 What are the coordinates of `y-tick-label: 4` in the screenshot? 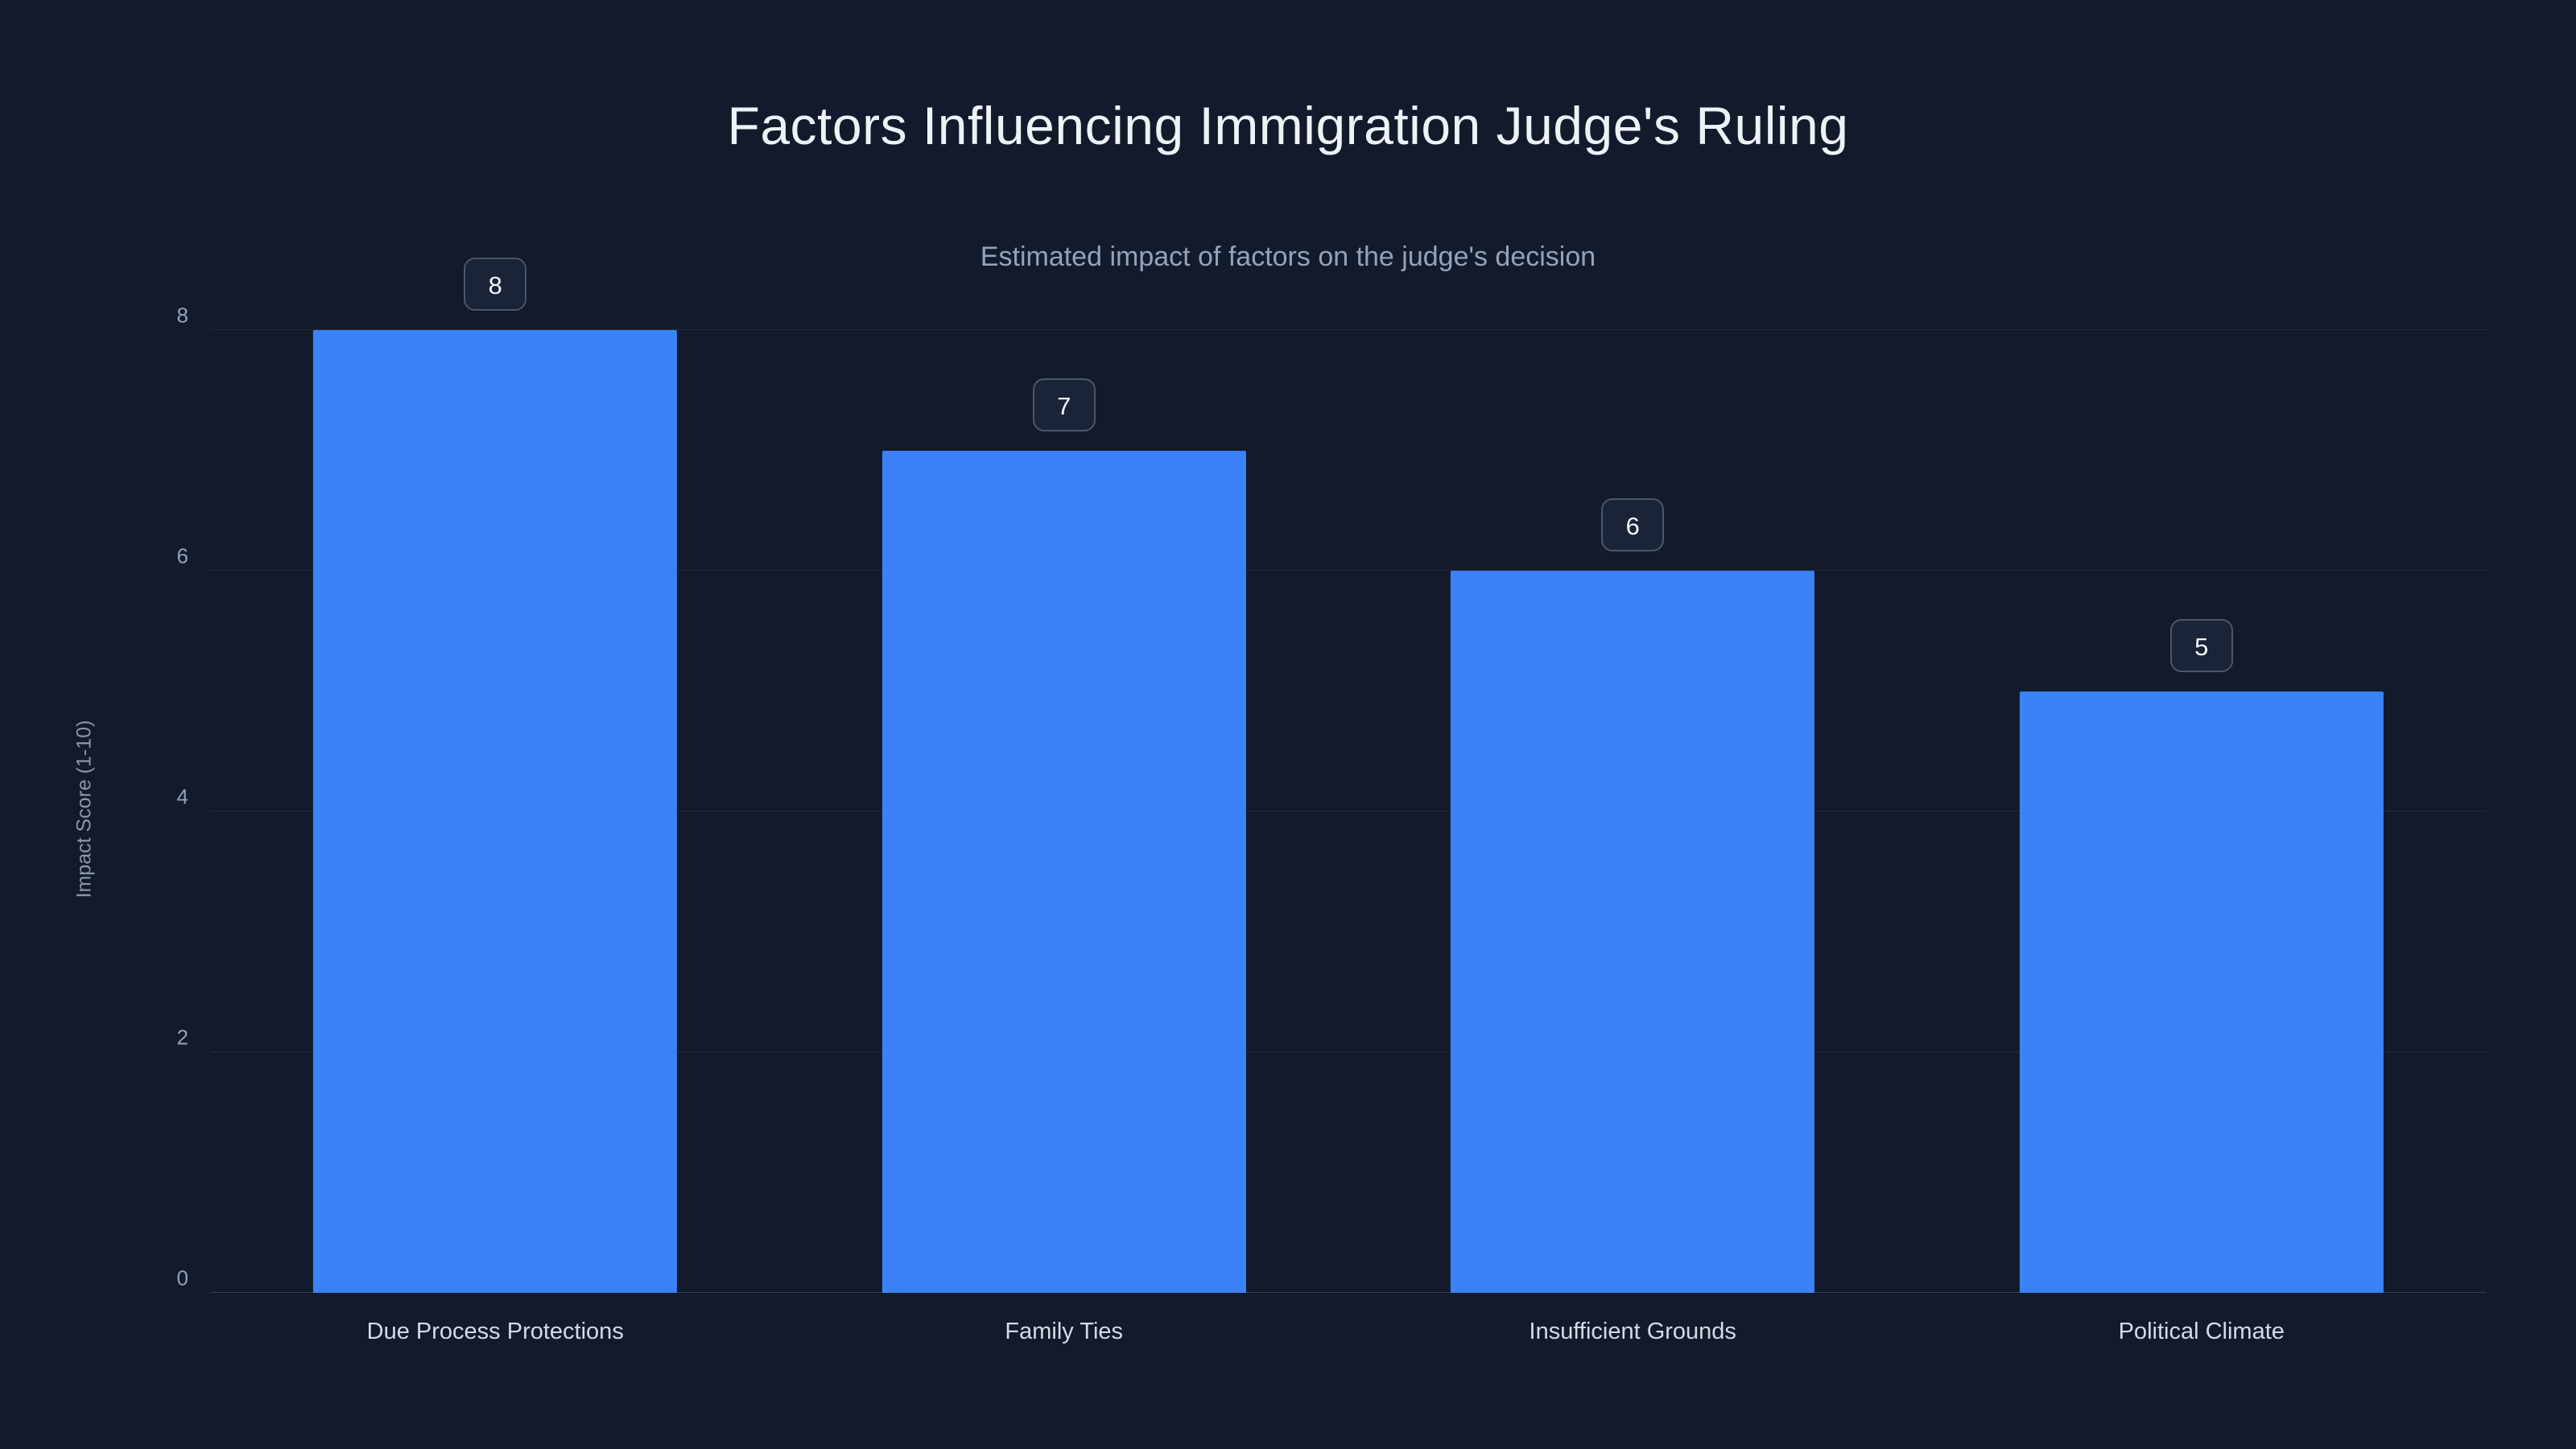 It's located at (182, 796).